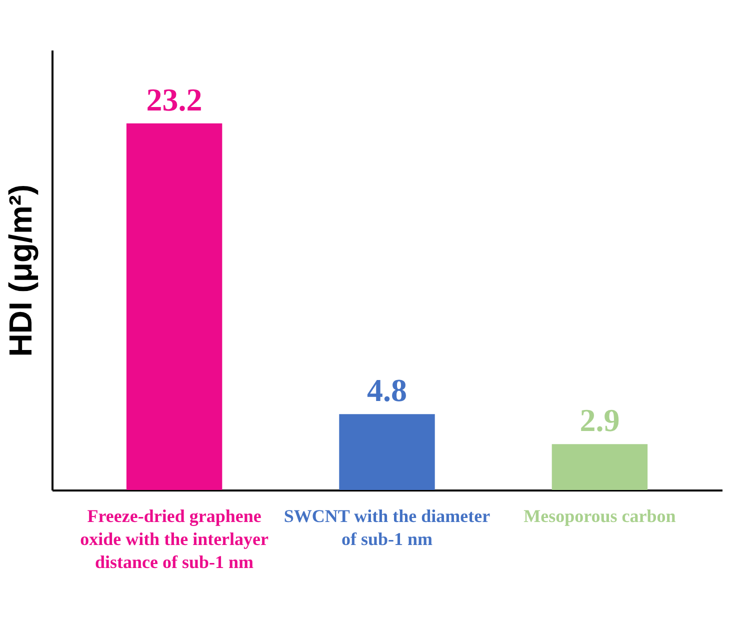 The image size is (738, 619). What do you see at coordinates (387, 390) in the screenshot?
I see `data-label: 4.8` at bounding box center [387, 390].